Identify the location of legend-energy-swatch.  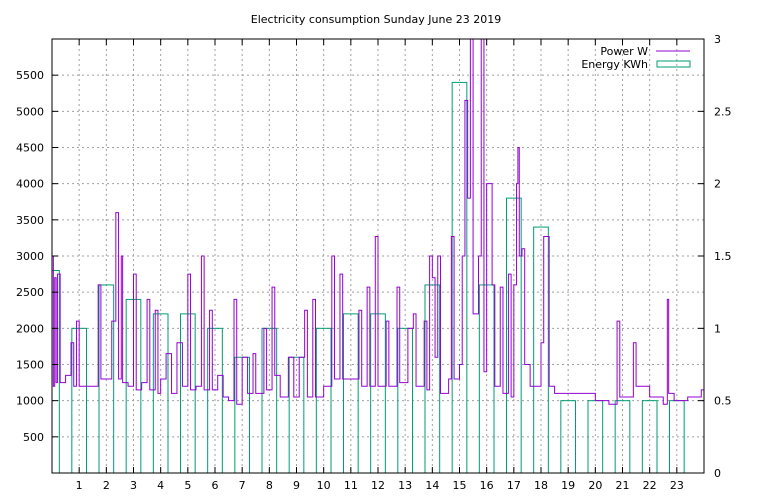
(673, 64).